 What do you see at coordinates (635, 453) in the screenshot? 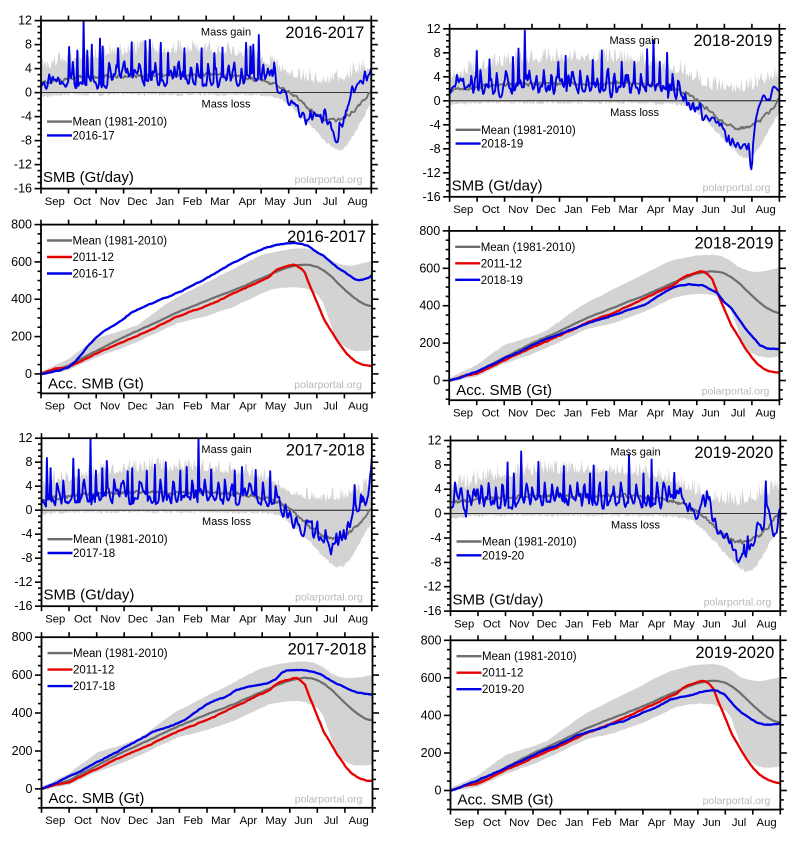
I see `svg-text: Mass gain` at bounding box center [635, 453].